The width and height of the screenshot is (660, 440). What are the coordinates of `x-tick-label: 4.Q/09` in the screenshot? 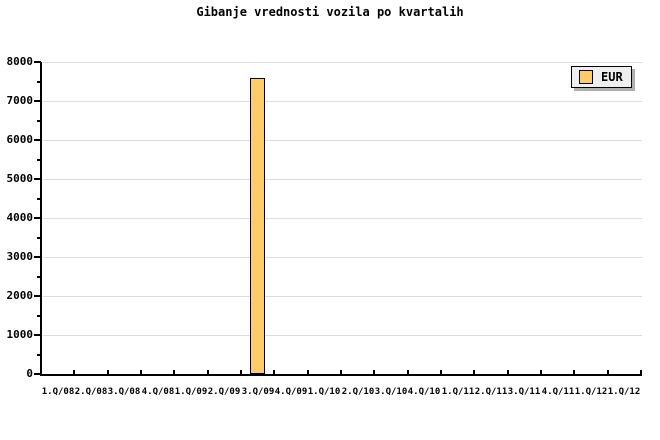 It's located at (291, 392).